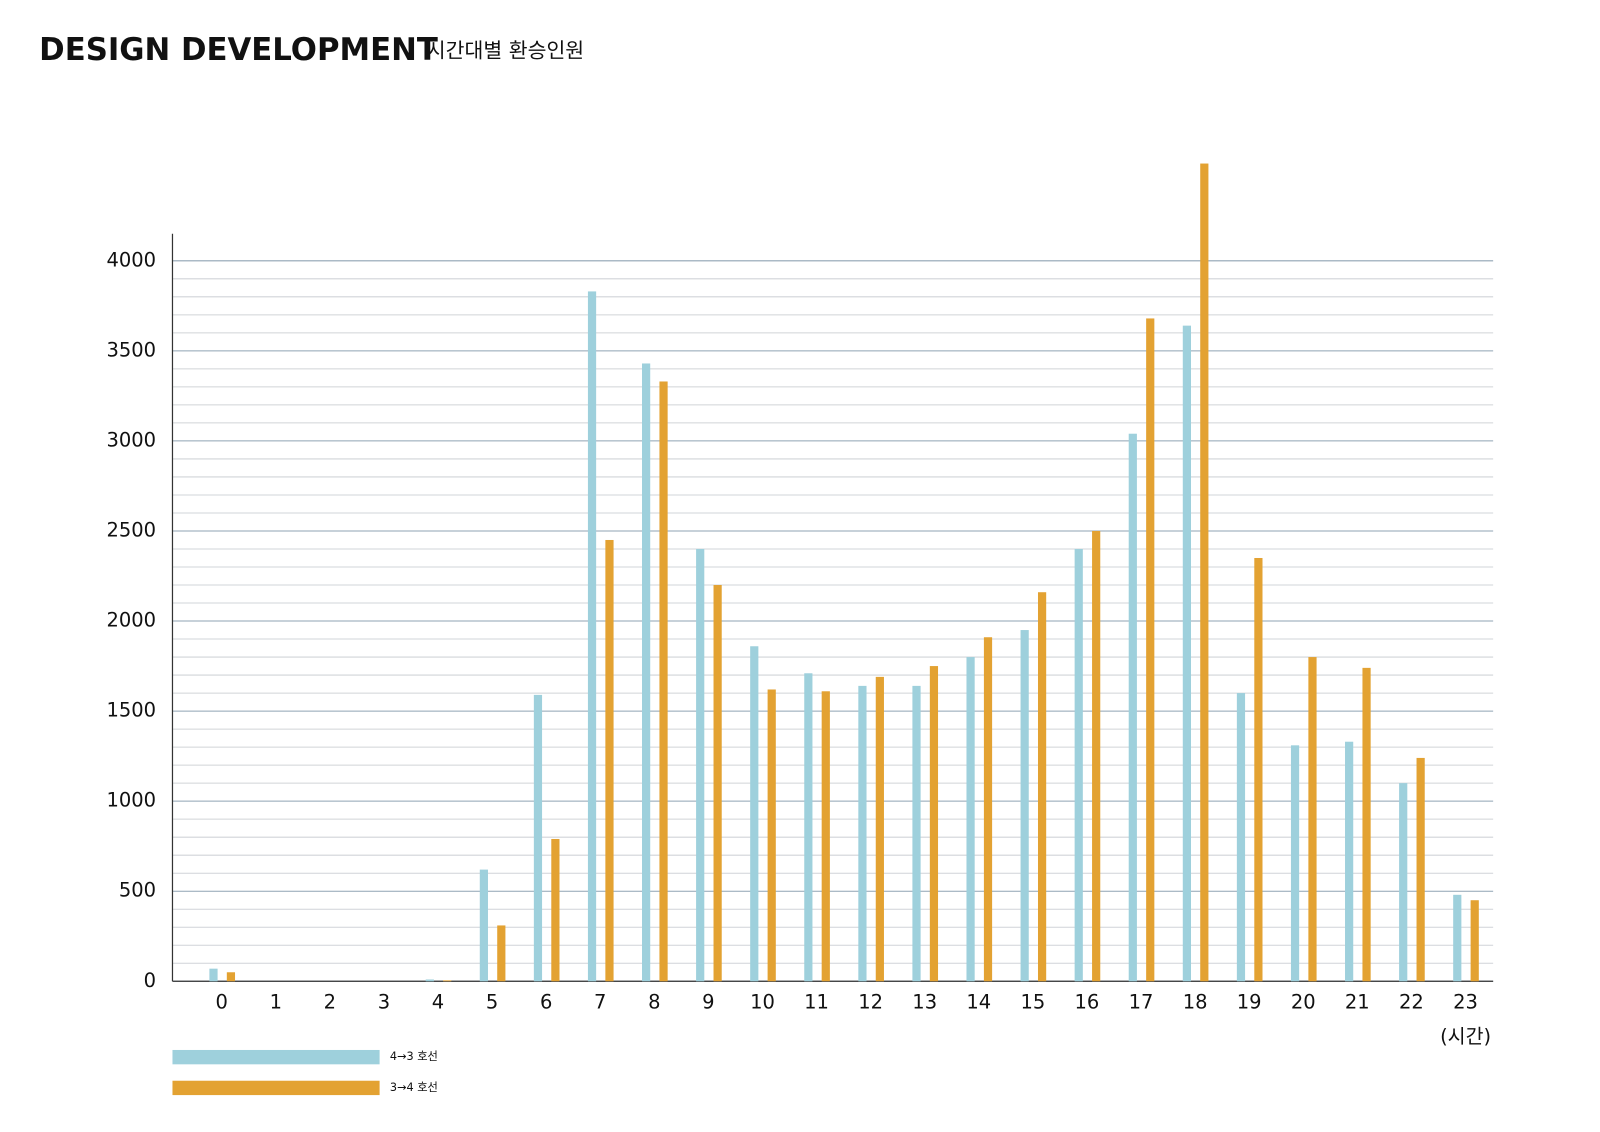 The width and height of the screenshot is (1600, 1132). Describe the element at coordinates (708, 1001) in the screenshot. I see `x-tick-label: 9` at that location.